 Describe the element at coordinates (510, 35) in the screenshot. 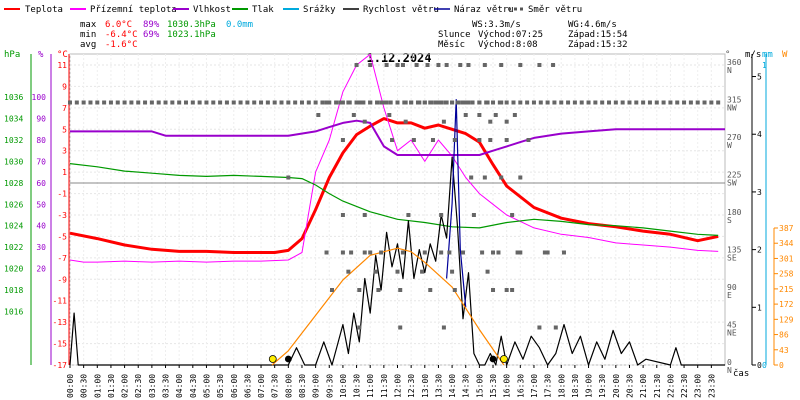

I see `stats-sun-rise: Východ:07:25` at that location.